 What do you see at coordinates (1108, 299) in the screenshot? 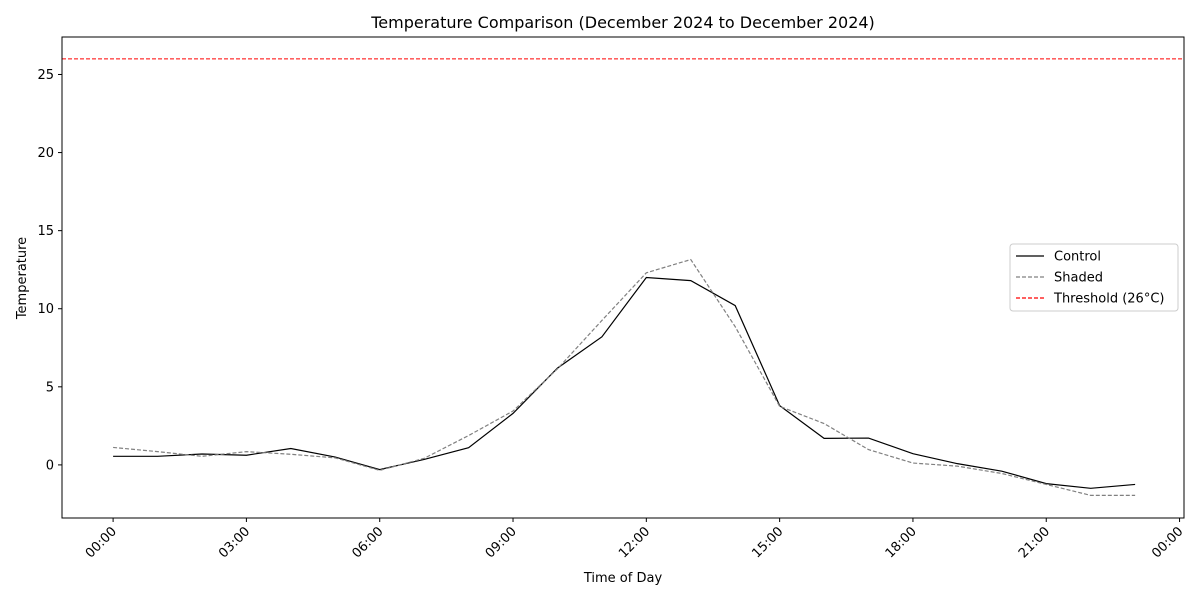
I see `legend-label: Threshold (26°C)` at bounding box center [1108, 299].